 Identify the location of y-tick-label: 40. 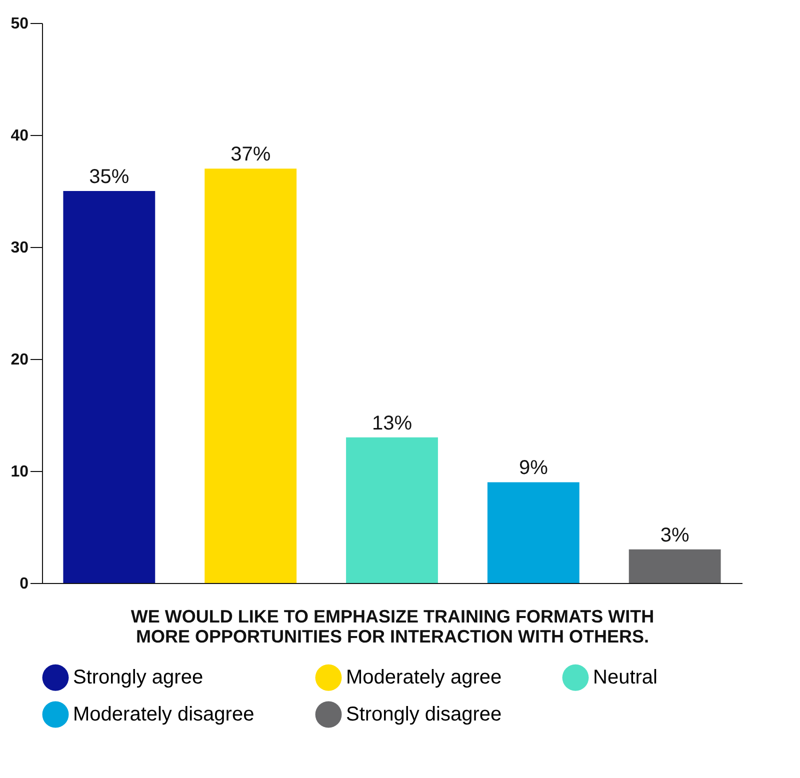
(19, 136).